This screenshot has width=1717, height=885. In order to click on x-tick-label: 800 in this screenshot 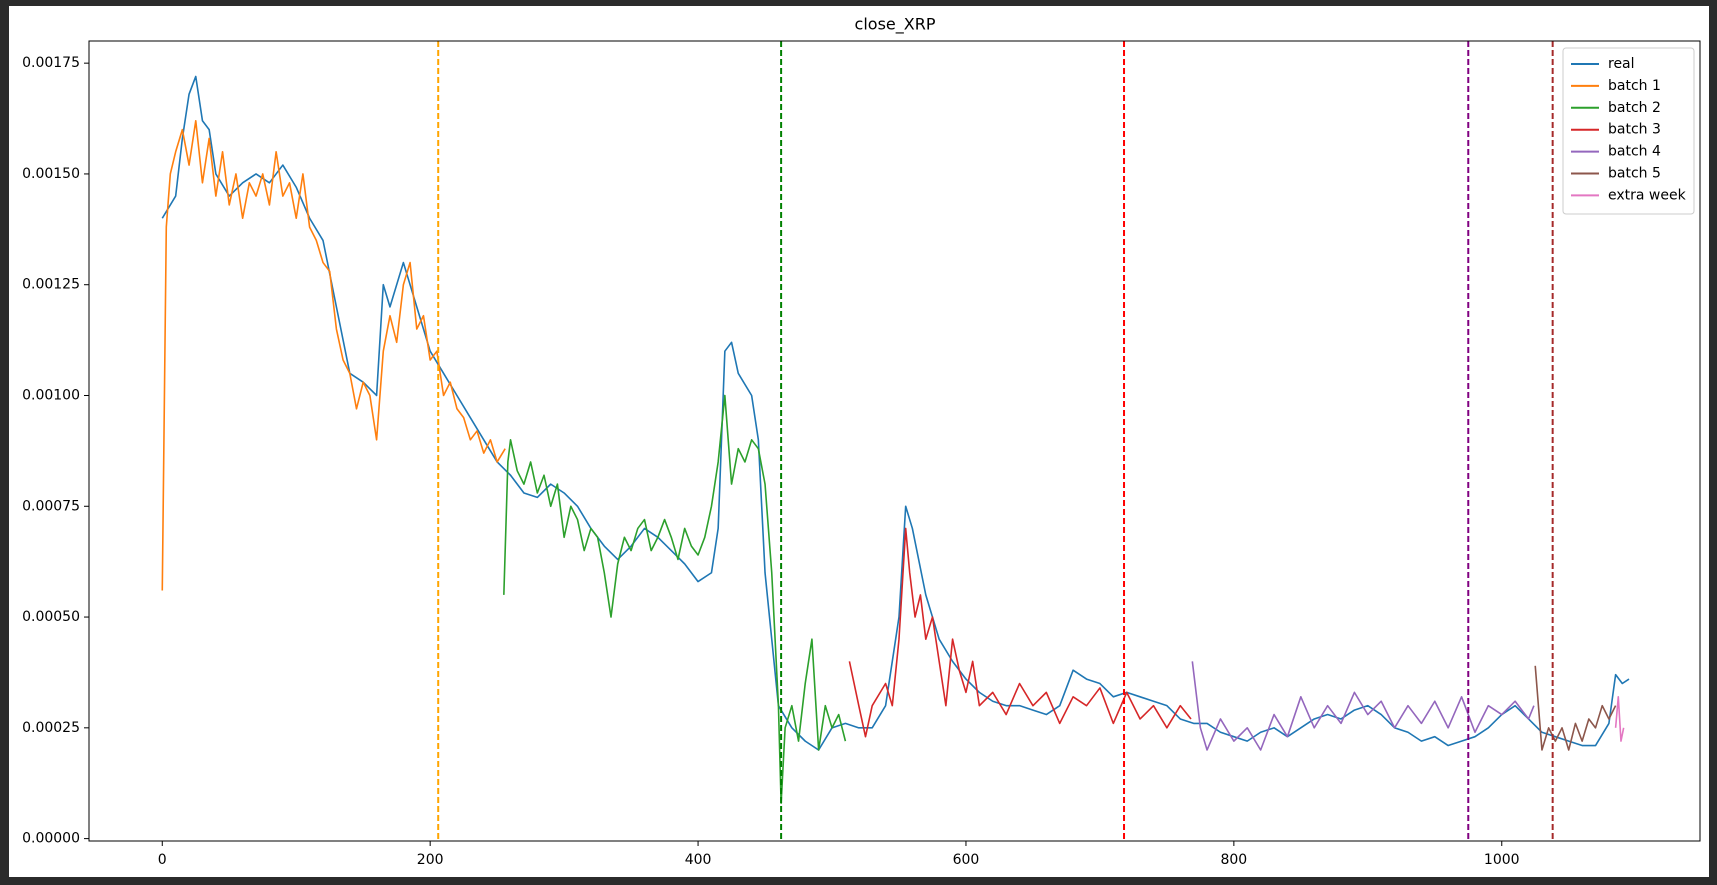, I will do `click(1233, 860)`.